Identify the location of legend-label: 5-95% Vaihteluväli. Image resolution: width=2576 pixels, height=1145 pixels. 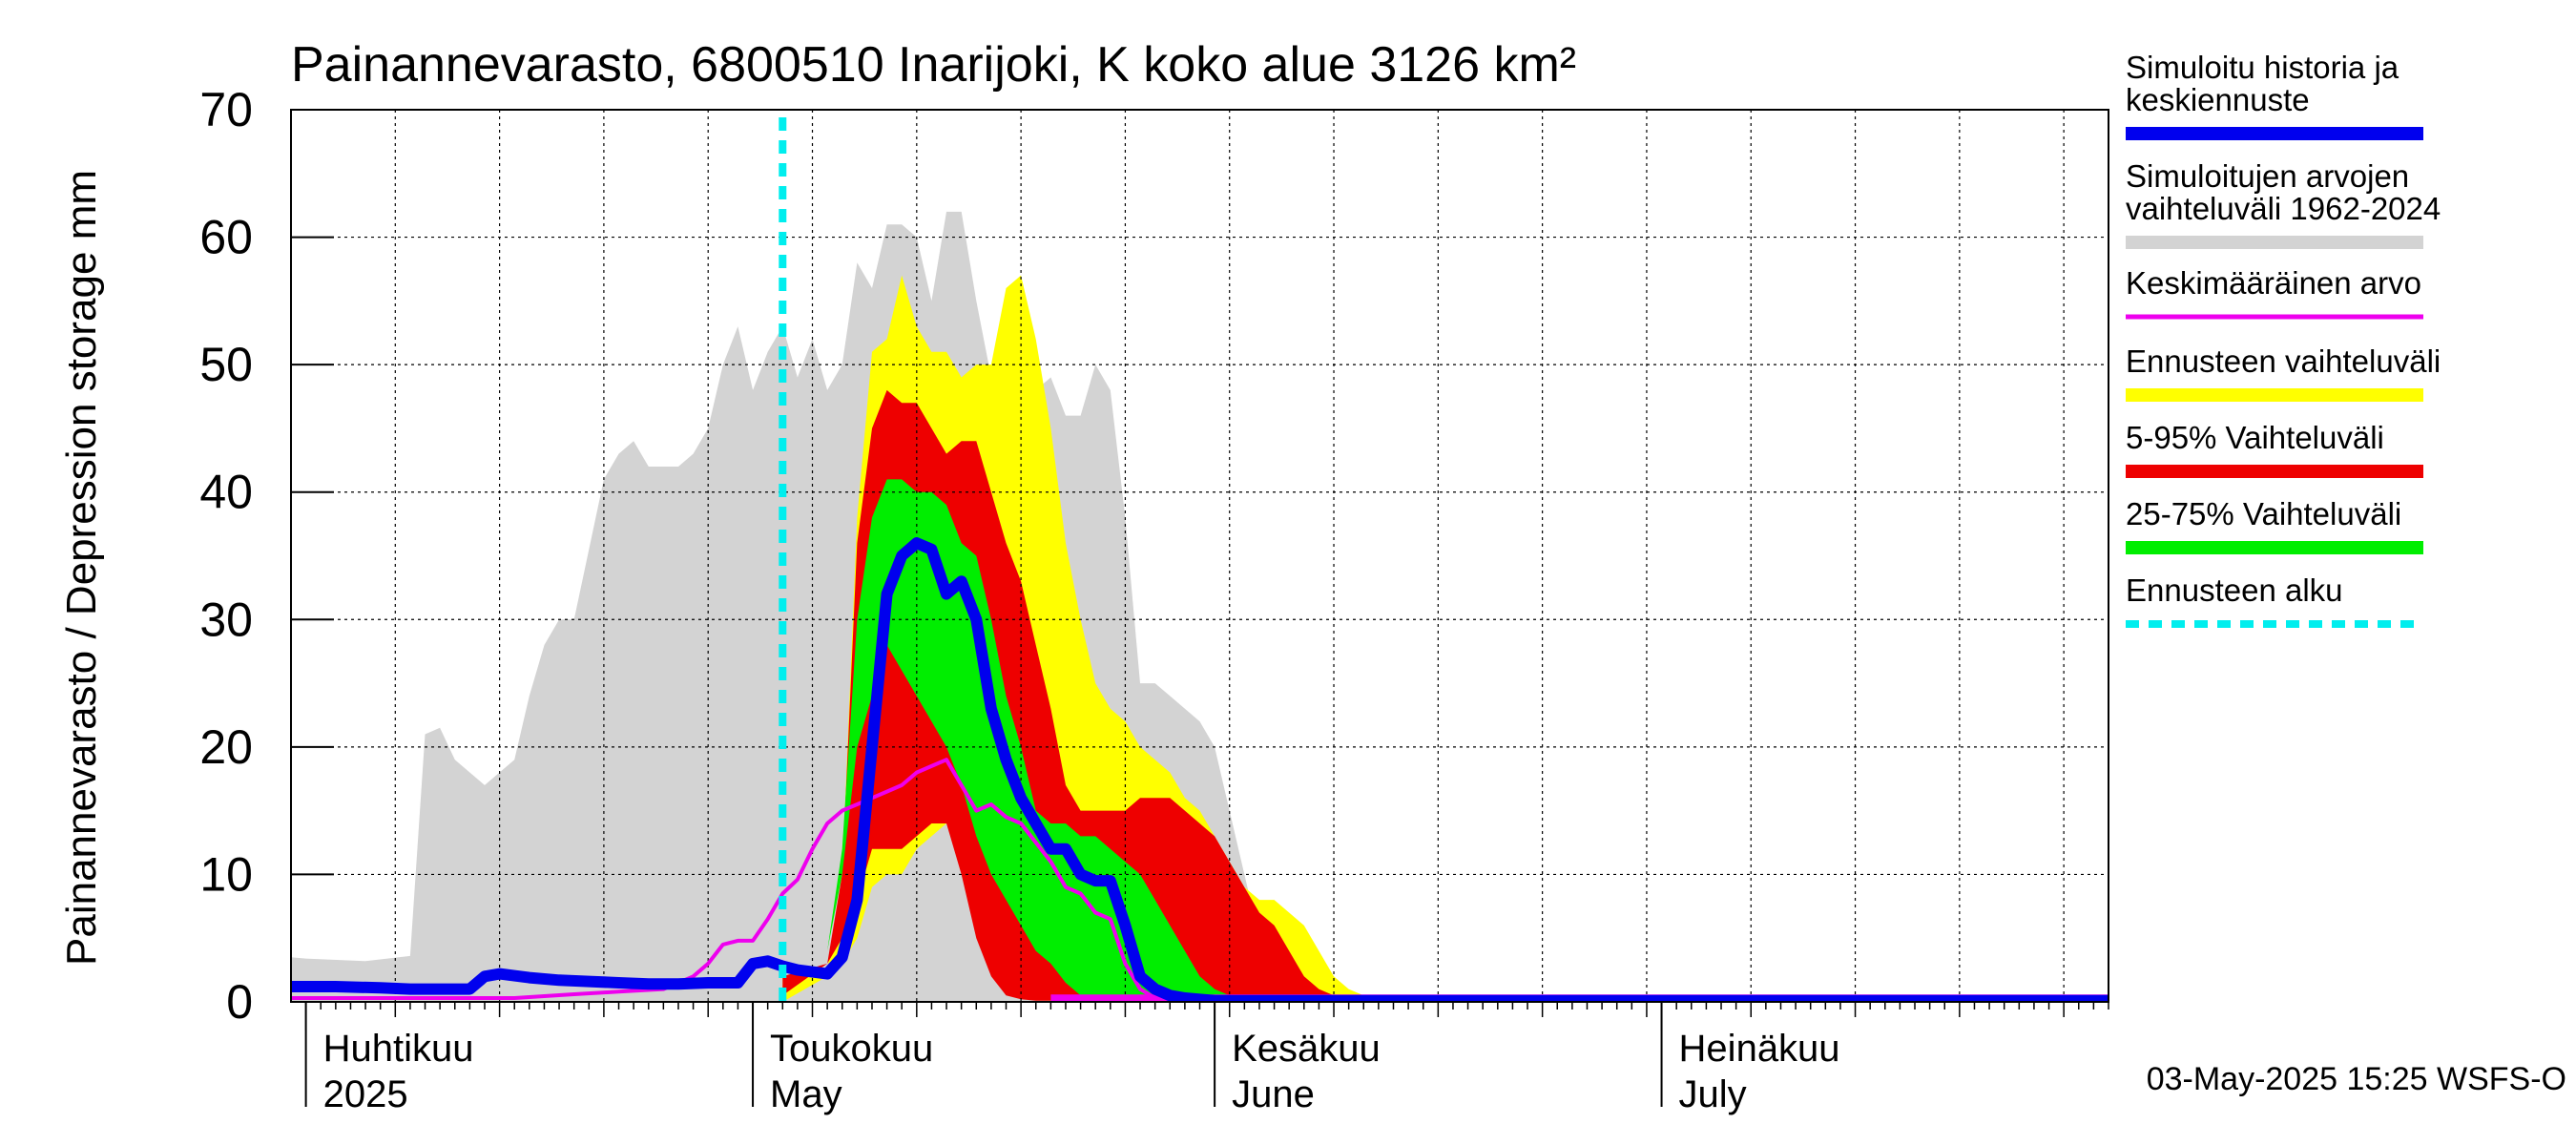
(2255, 437).